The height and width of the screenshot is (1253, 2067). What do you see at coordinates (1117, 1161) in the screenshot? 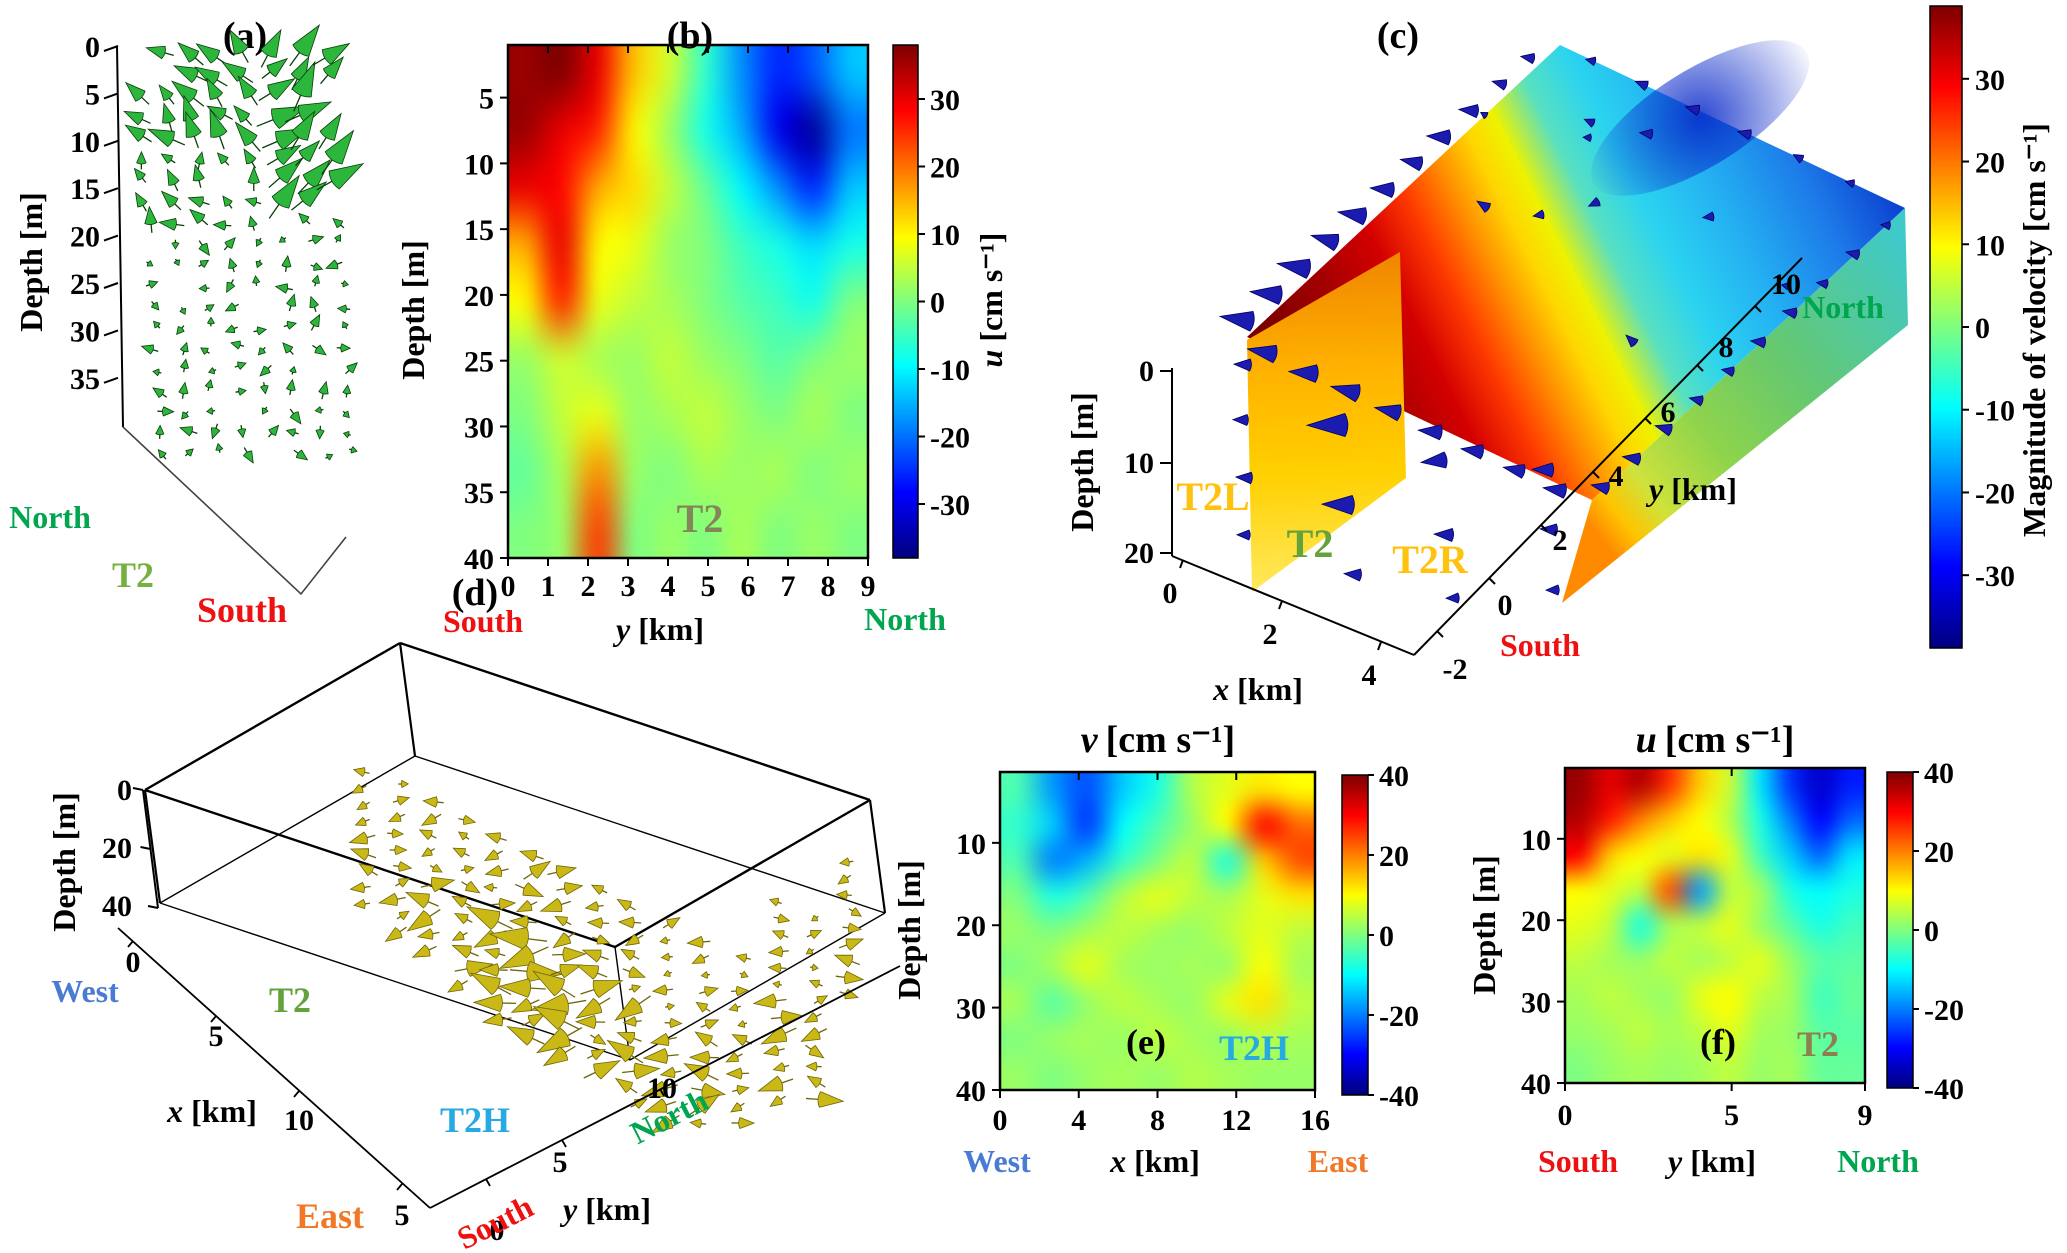
I see `panel-e-xlabel-var: x` at bounding box center [1117, 1161].